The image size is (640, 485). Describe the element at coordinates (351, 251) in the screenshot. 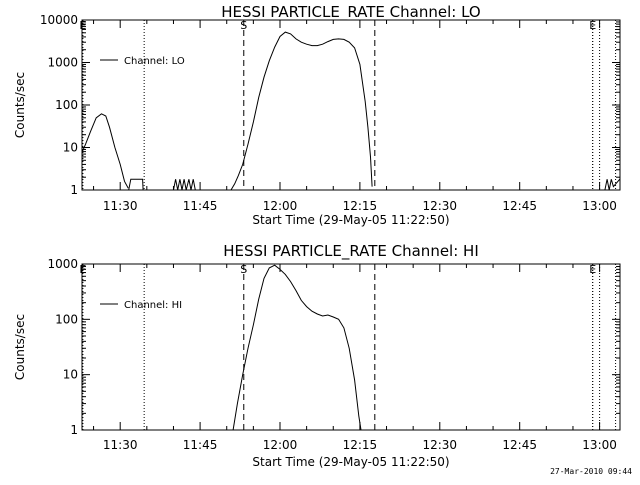

I see `chart-title: HESSI PARTICLE_RATE Channel: HI` at that location.